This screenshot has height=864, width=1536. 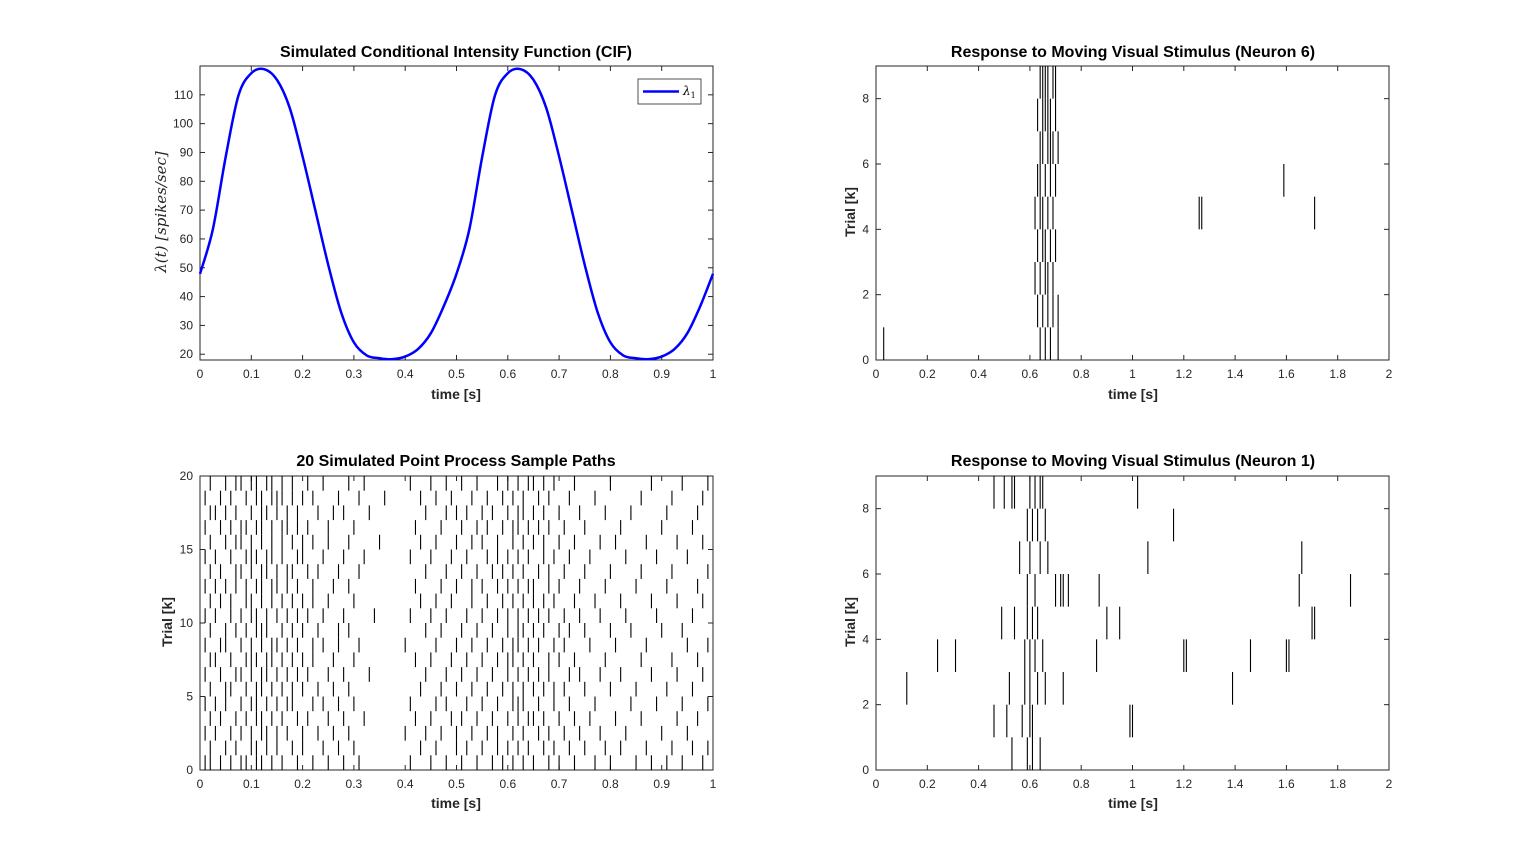 What do you see at coordinates (167, 622) in the screenshot?
I see `raster20-ylabel: Trial [k]` at bounding box center [167, 622].